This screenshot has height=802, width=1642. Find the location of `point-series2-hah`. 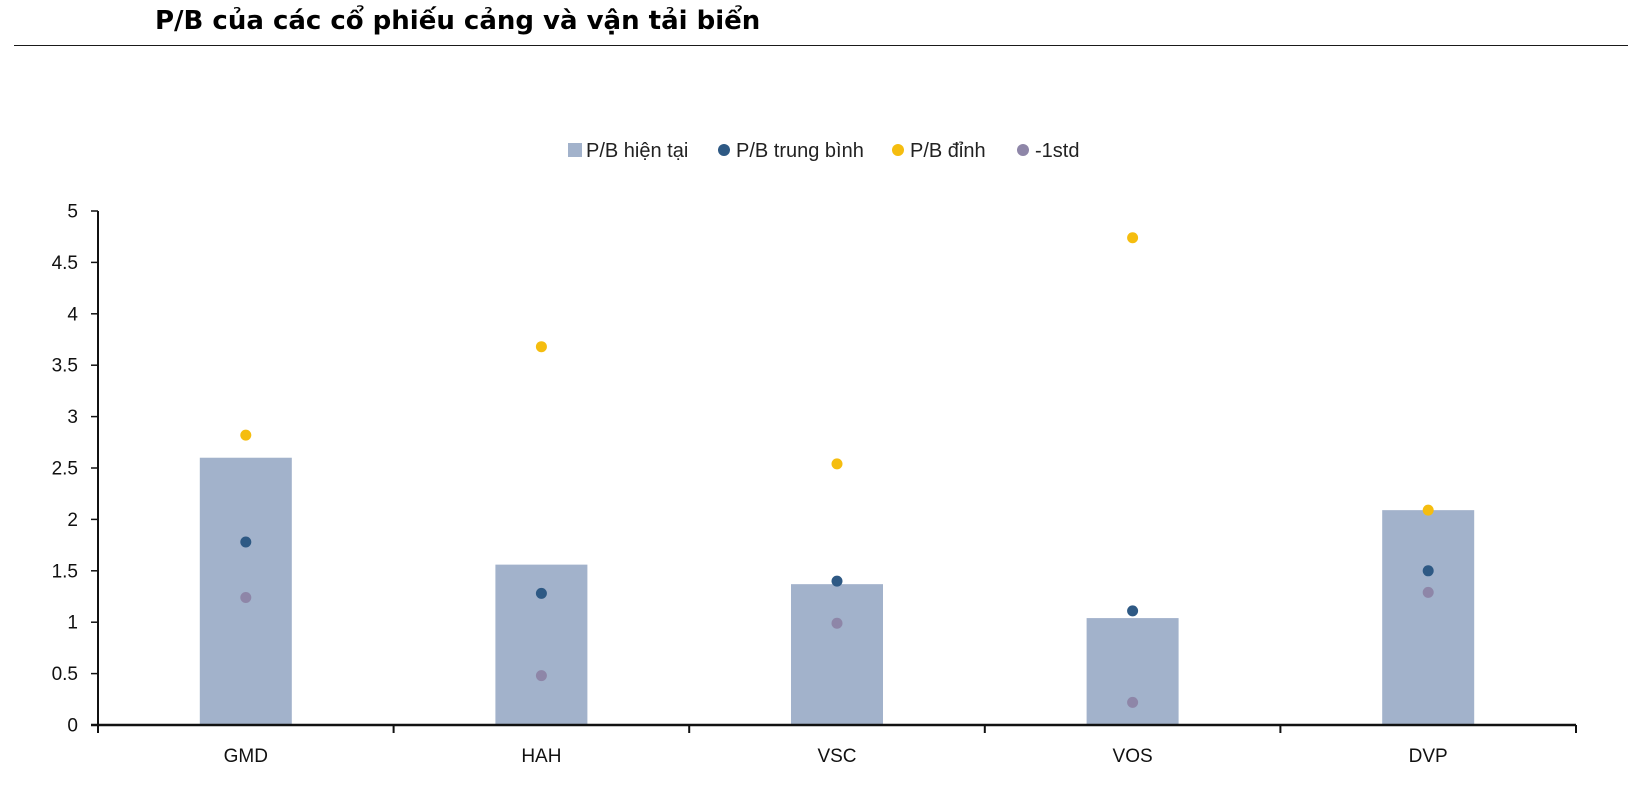

point-series2-hah is located at coordinates (541, 347).